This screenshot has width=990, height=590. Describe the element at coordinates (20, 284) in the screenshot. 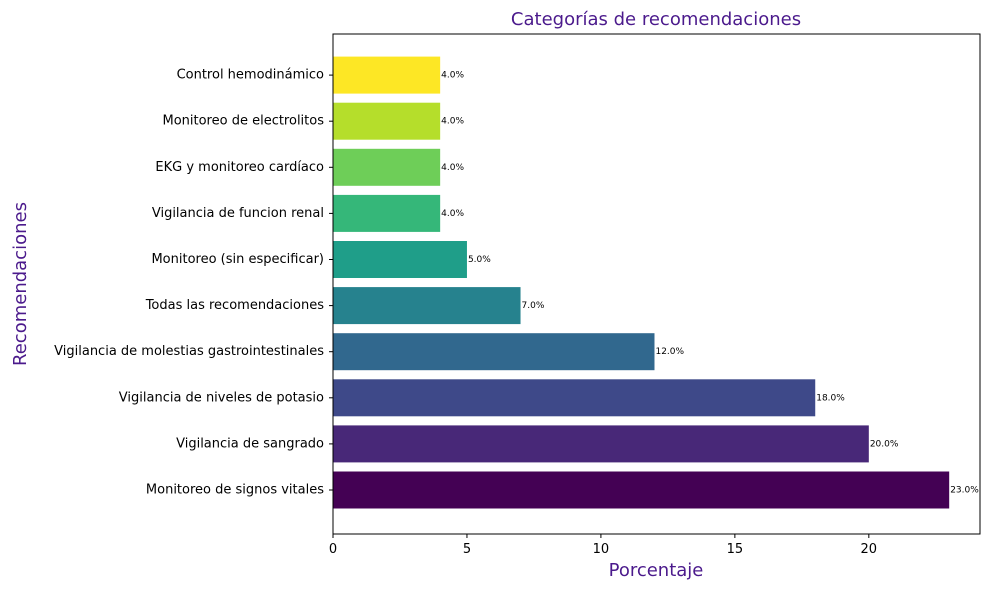

I see `y-axis-label: Recomendaciones` at that location.